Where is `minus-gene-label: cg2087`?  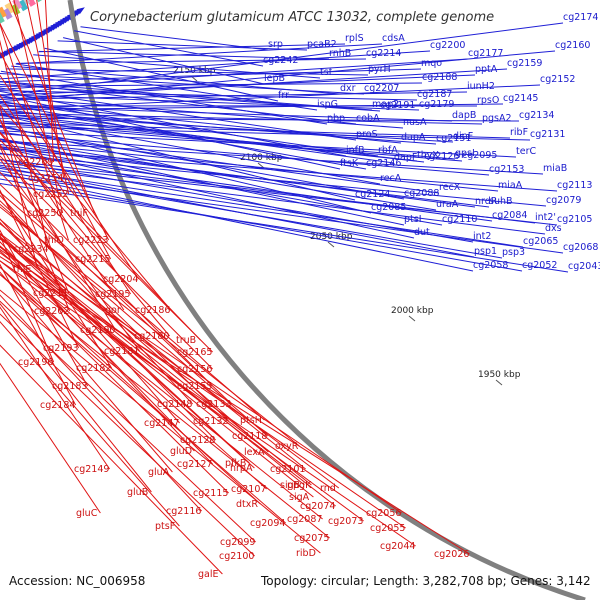
minus-gene-label: cg2087 is located at coordinates (304, 519).